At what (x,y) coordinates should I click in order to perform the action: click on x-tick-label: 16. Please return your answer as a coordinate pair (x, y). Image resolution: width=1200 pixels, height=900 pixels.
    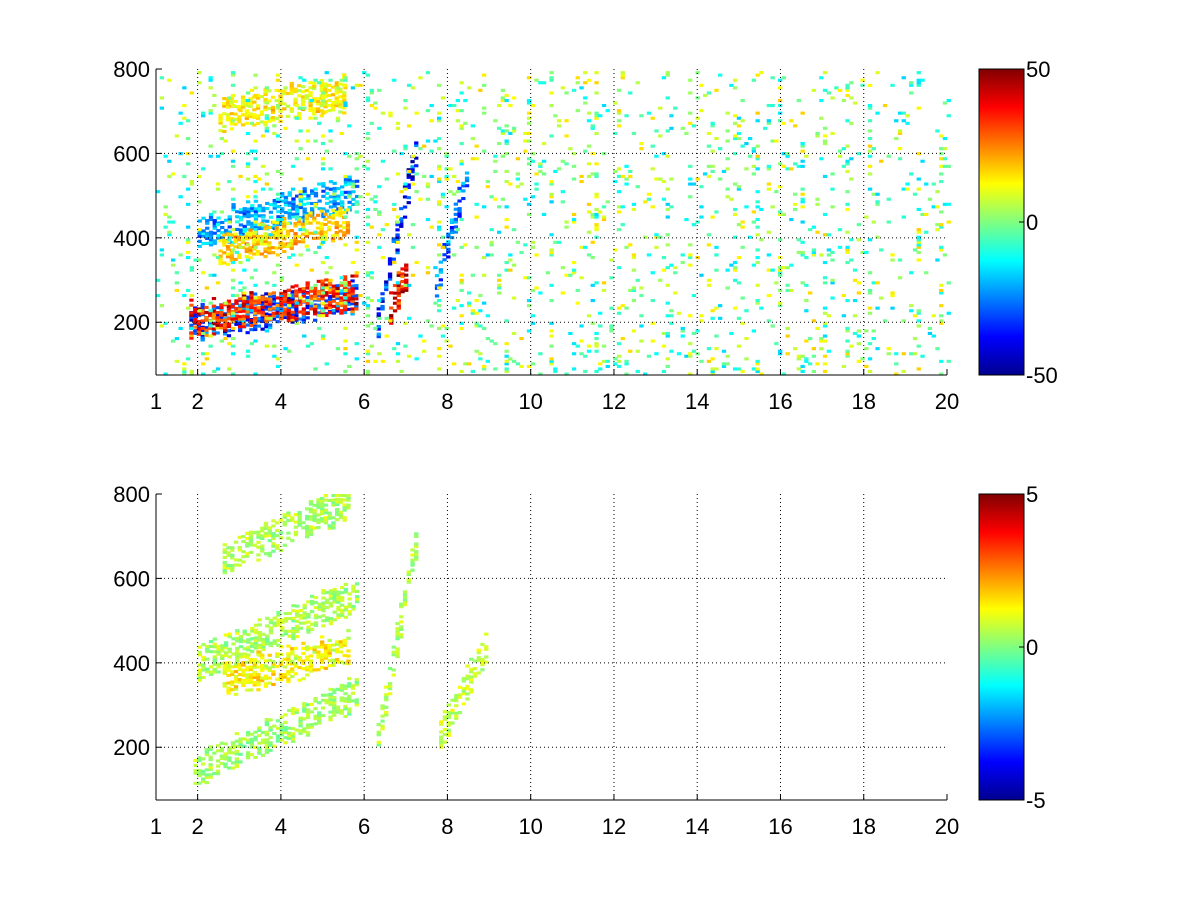
    Looking at the image, I should click on (780, 401).